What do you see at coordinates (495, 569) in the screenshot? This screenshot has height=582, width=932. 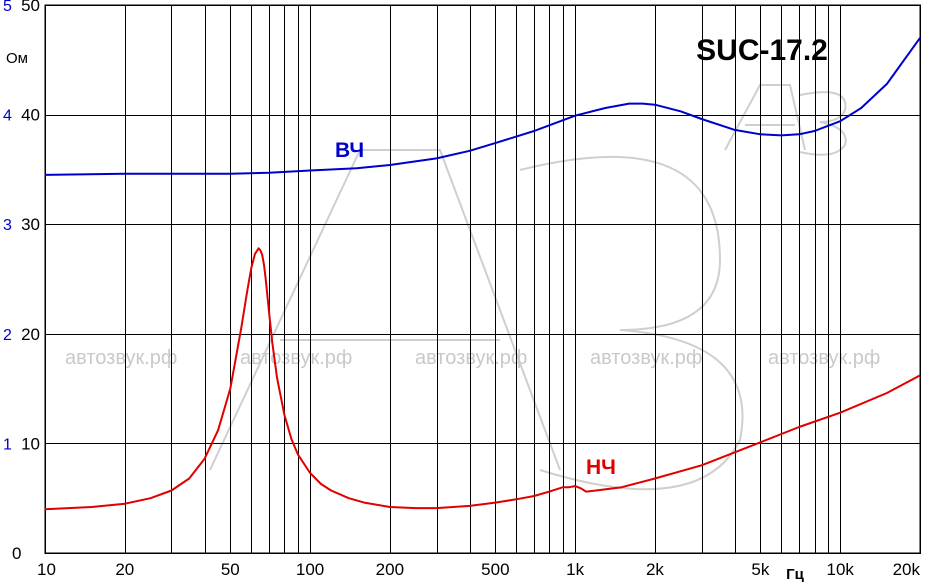 I see `x-tick-label: 500` at bounding box center [495, 569].